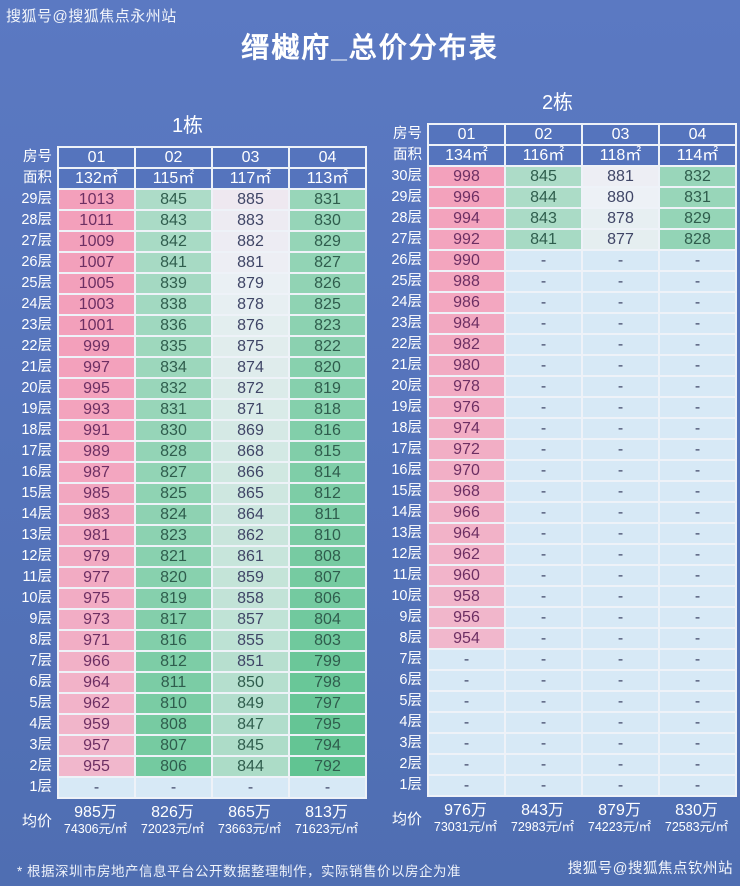 This screenshot has width=740, height=886. I want to click on price-cell: 861, so click(250, 556).